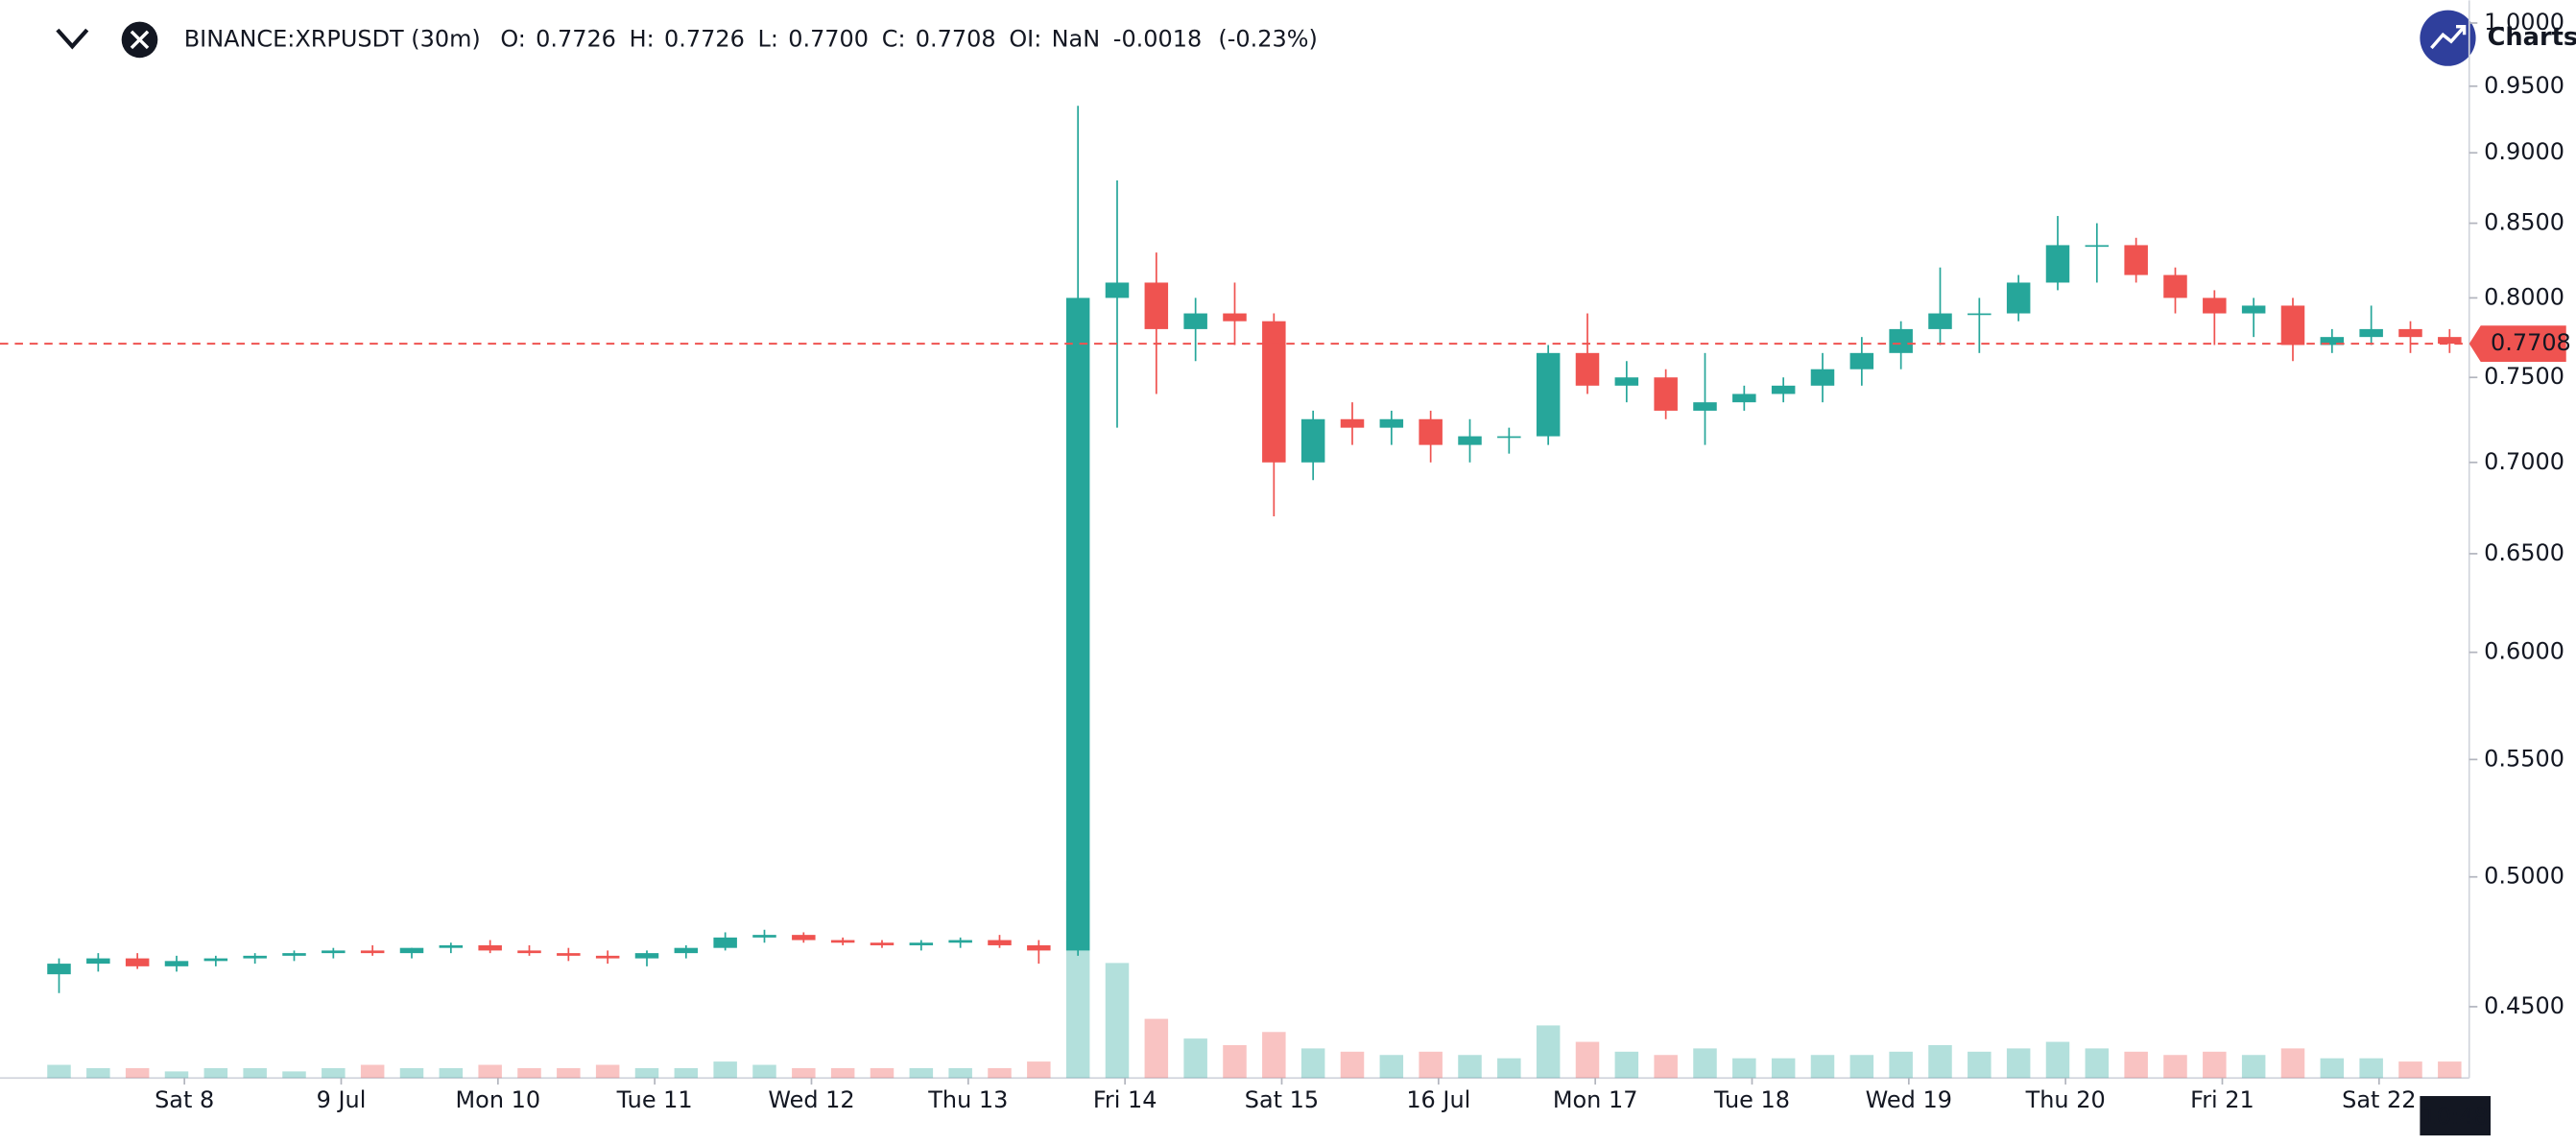 Image resolution: width=2576 pixels, height=1144 pixels. Describe the element at coordinates (2531, 342) in the screenshot. I see `last-price-label: 0.7708` at that location.